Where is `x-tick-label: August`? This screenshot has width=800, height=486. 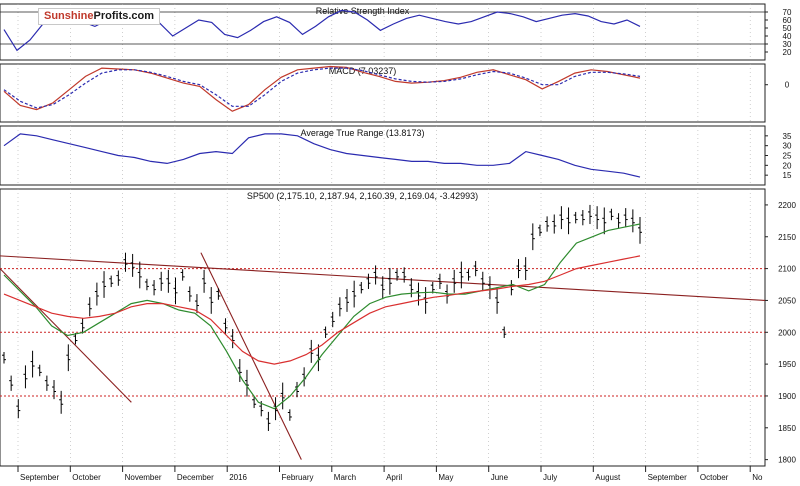
x-tick-label: August is located at coordinates (608, 477).